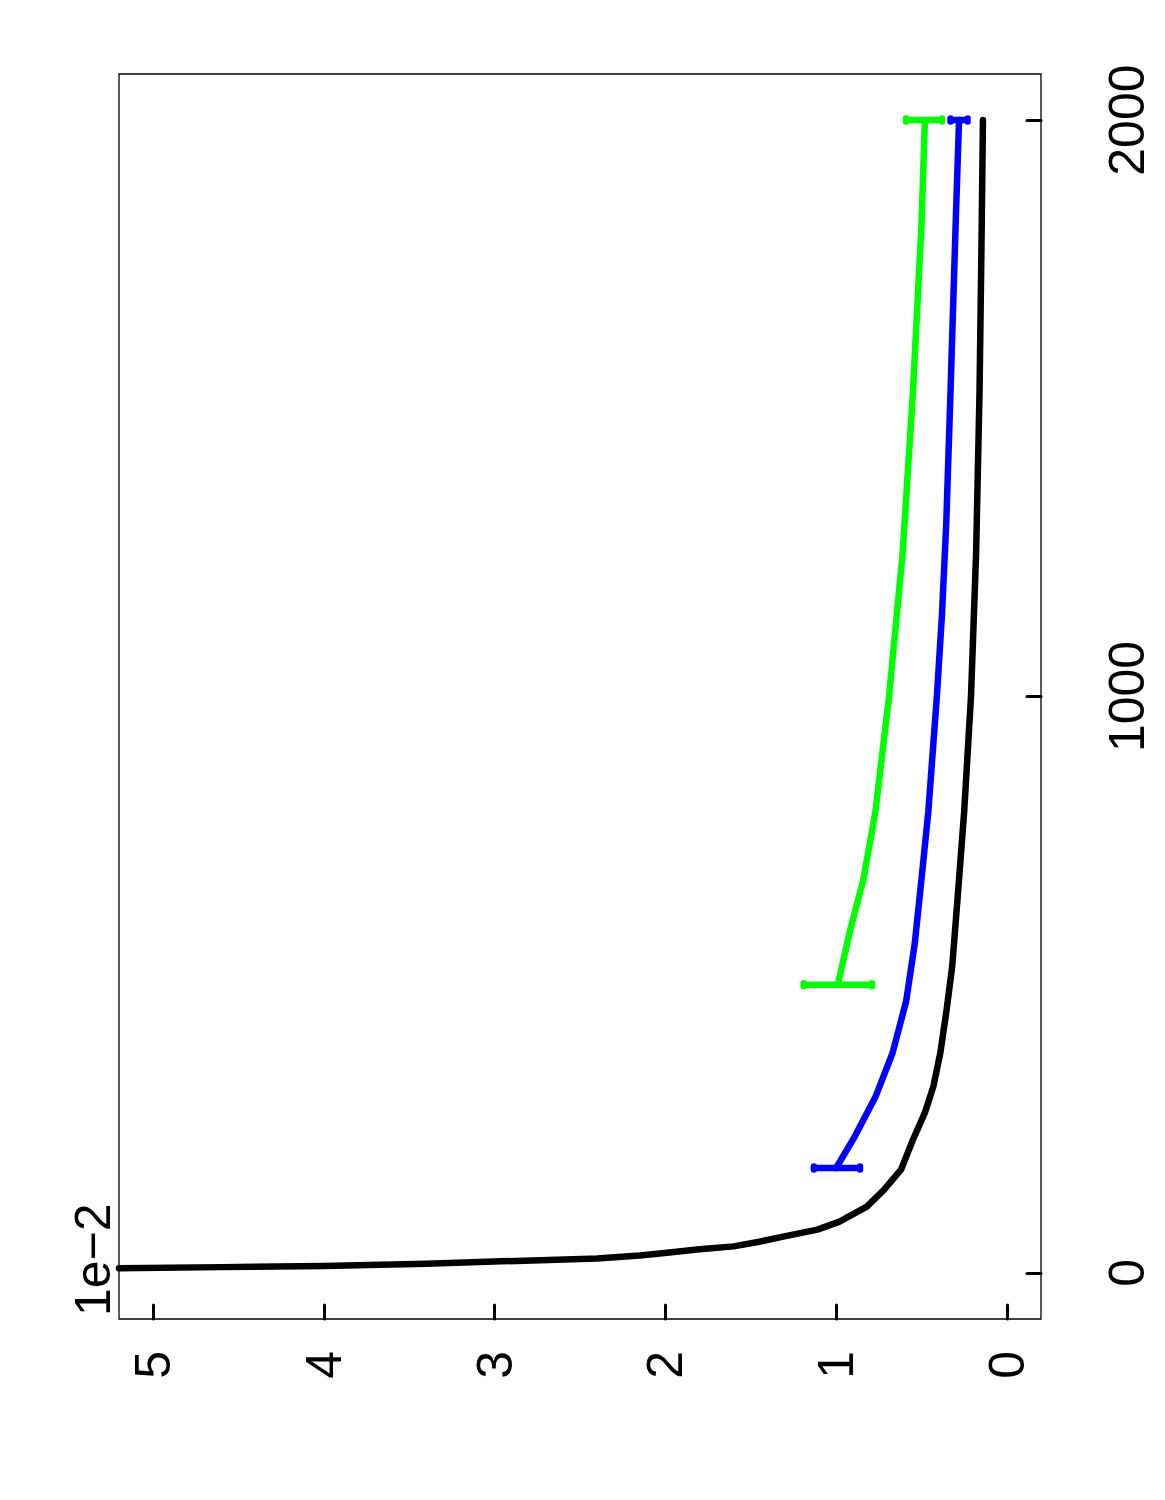 The height and width of the screenshot is (1500, 1165). I want to click on x-tick-label: 2, so click(665, 1365).